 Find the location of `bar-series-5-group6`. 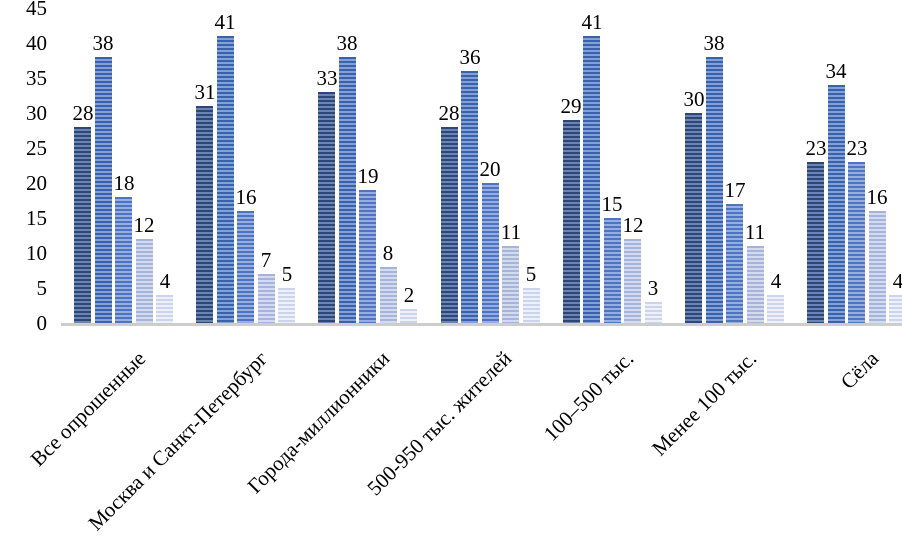

bar-series-5-group6 is located at coordinates (775, 309).